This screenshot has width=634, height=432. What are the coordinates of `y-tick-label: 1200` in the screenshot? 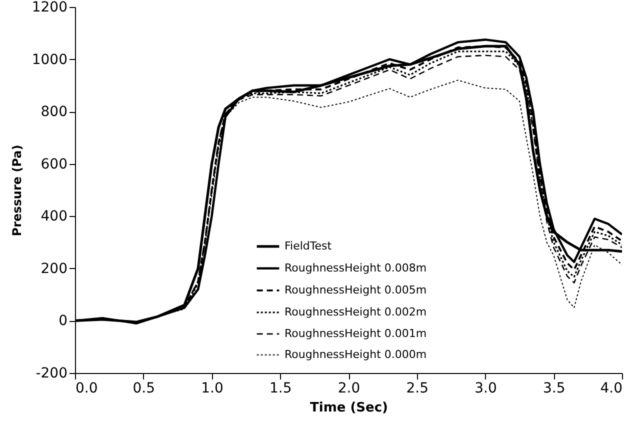 It's located at (50, 8).